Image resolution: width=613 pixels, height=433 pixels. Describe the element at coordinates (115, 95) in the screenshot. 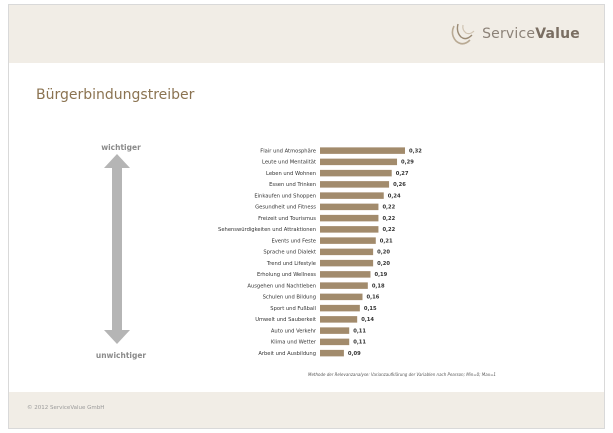

I see `slide-title: Bürgerbindungstreiber` at that location.